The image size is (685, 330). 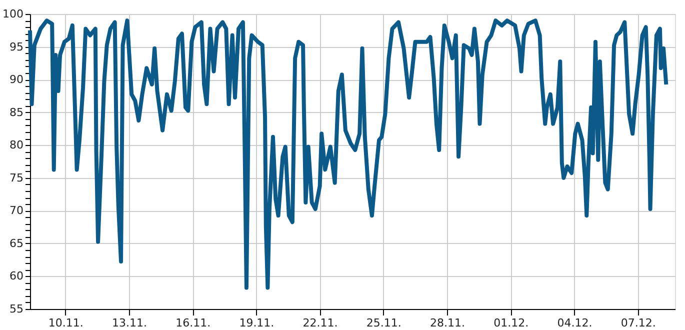 I want to click on x-tick-label: 22.11., so click(x=320, y=323).